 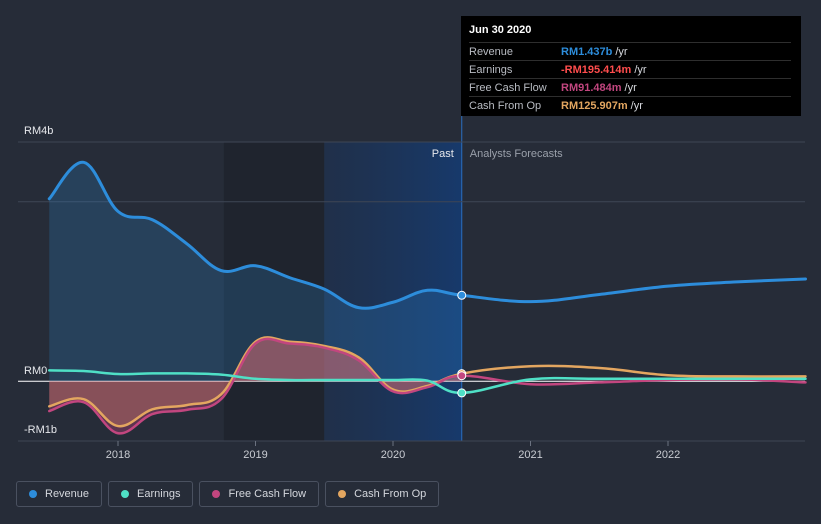 I want to click on earnings-line, so click(x=427, y=382).